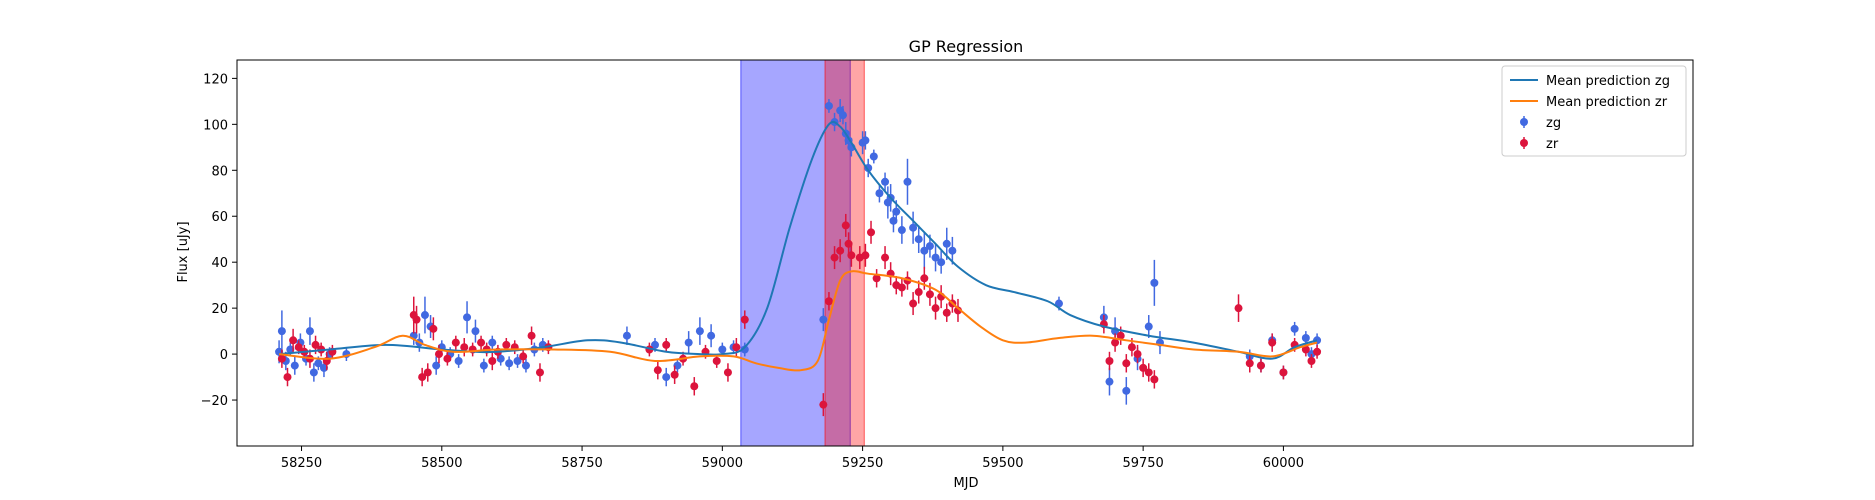  Describe the element at coordinates (219, 263) in the screenshot. I see `y-tick-label: 40` at that location.